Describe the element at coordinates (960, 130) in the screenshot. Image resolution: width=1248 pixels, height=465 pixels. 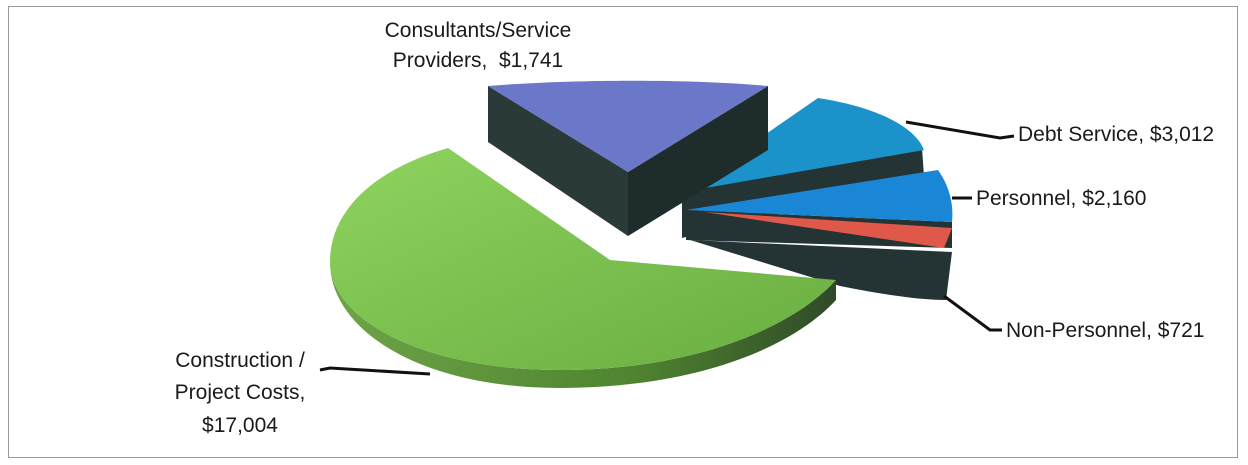
I see `leader-debt` at that location.